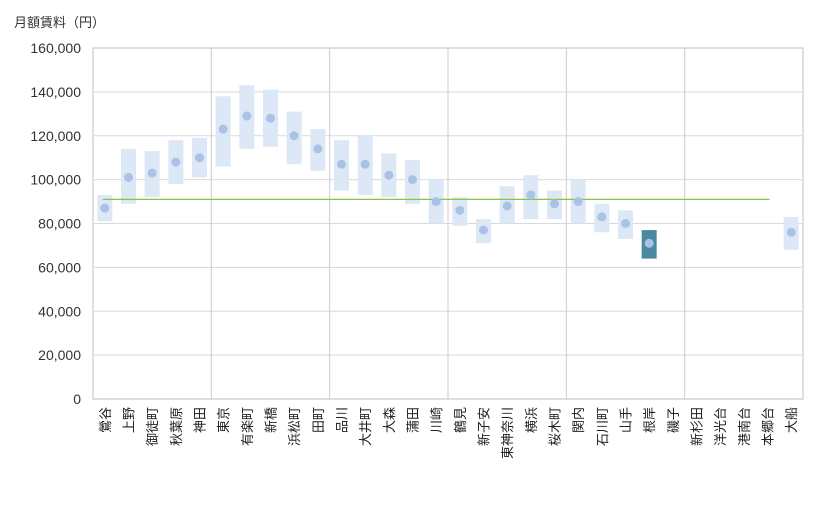 This screenshot has width=820, height=510. I want to click on x-tick-label: 東京, so click(224, 420).